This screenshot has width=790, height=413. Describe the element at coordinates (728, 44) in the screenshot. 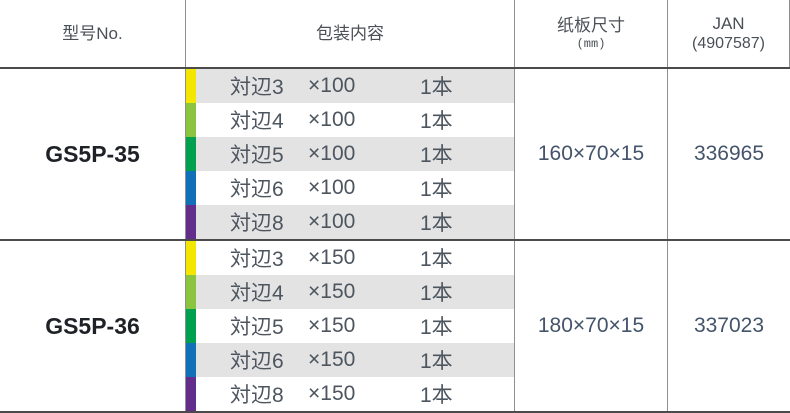

I see `header-jan-code: (4907587)` at that location.